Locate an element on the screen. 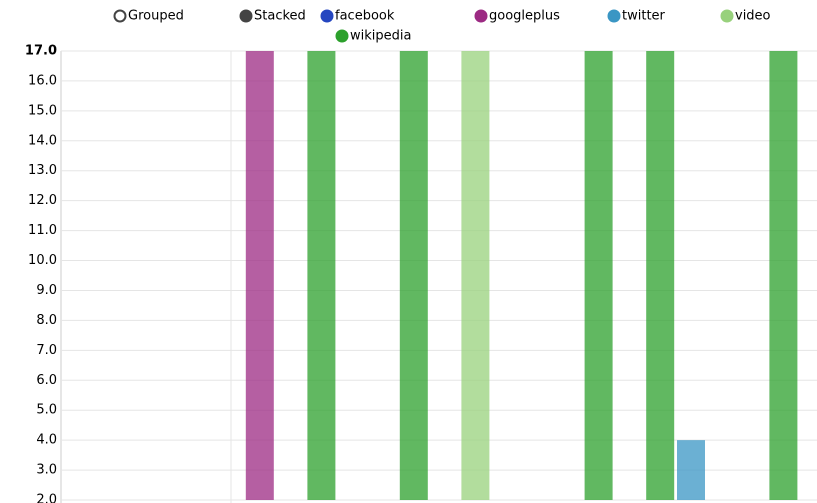  y-tick-label: 6.0 is located at coordinates (46, 380).